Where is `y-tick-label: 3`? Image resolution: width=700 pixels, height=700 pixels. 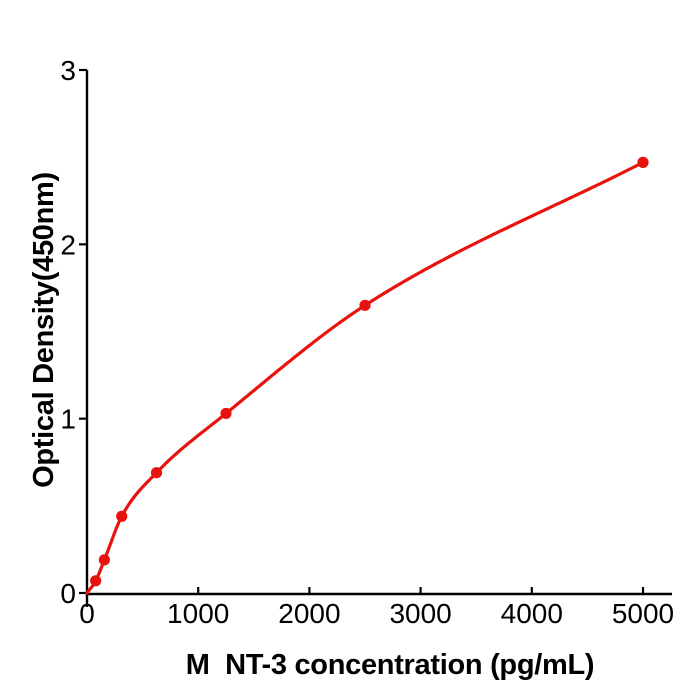
y-tick-label: 3 is located at coordinates (68, 70).